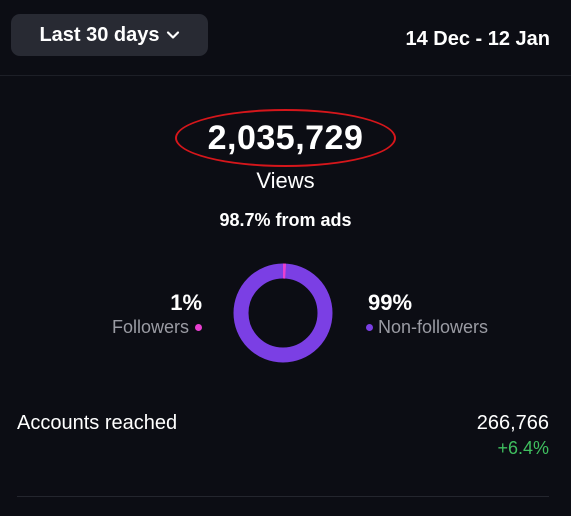  I want to click on nonfollowers-label: Non-followers, so click(433, 327).